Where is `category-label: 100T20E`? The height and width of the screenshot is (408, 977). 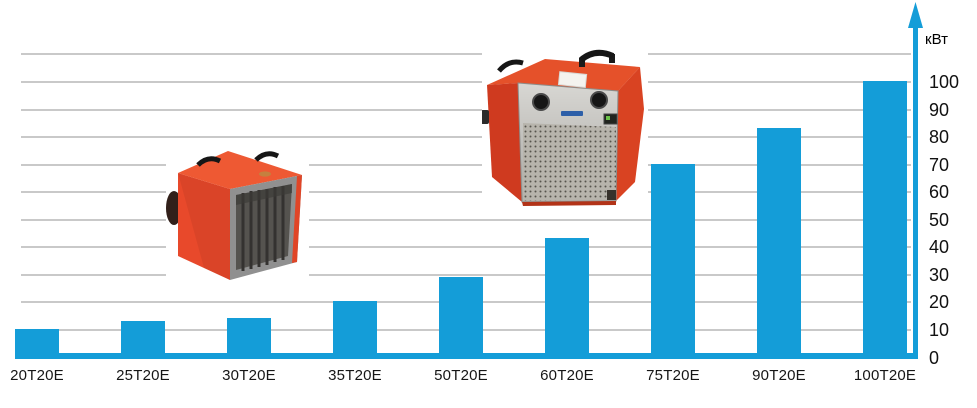
category-label: 100T20E is located at coordinates (885, 375).